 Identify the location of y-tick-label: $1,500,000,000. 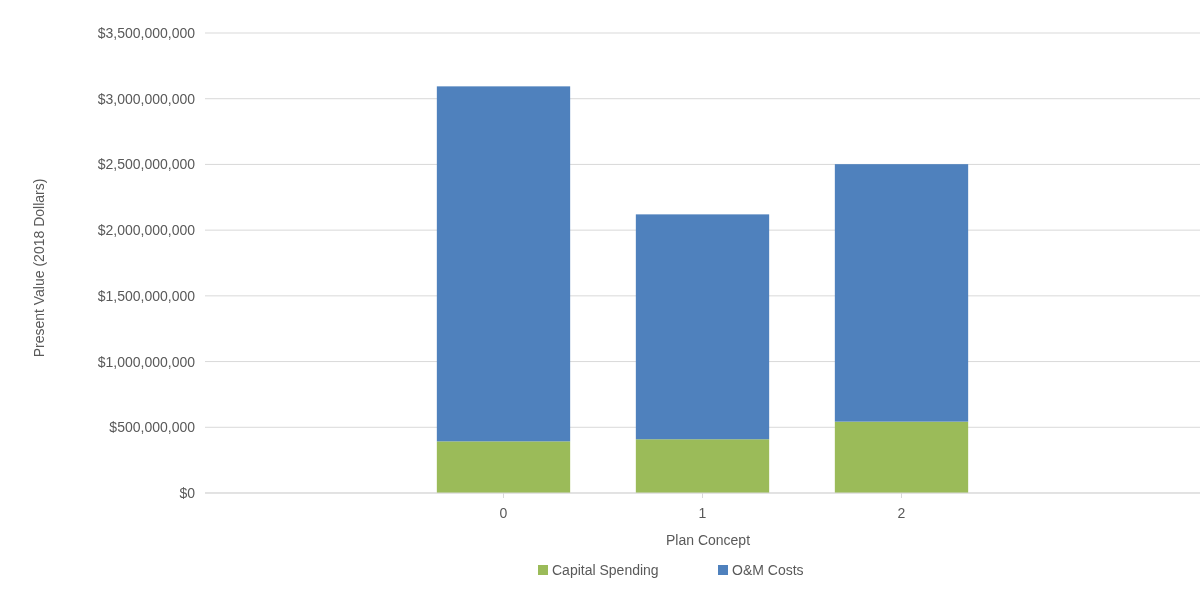
(146, 295).